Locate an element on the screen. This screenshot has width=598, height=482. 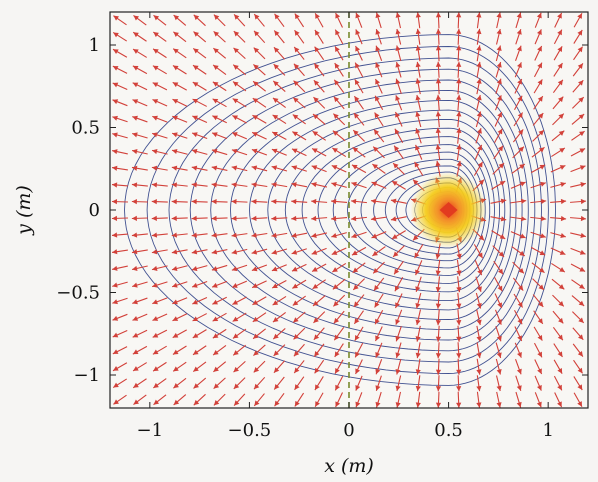
y-tick-label: 0.5 is located at coordinates (85, 128).